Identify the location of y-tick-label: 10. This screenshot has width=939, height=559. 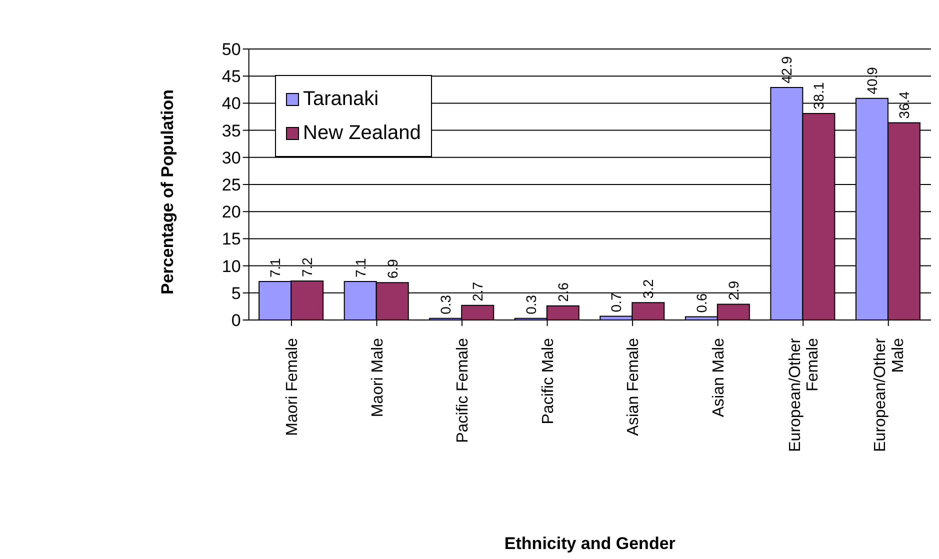
(231, 266).